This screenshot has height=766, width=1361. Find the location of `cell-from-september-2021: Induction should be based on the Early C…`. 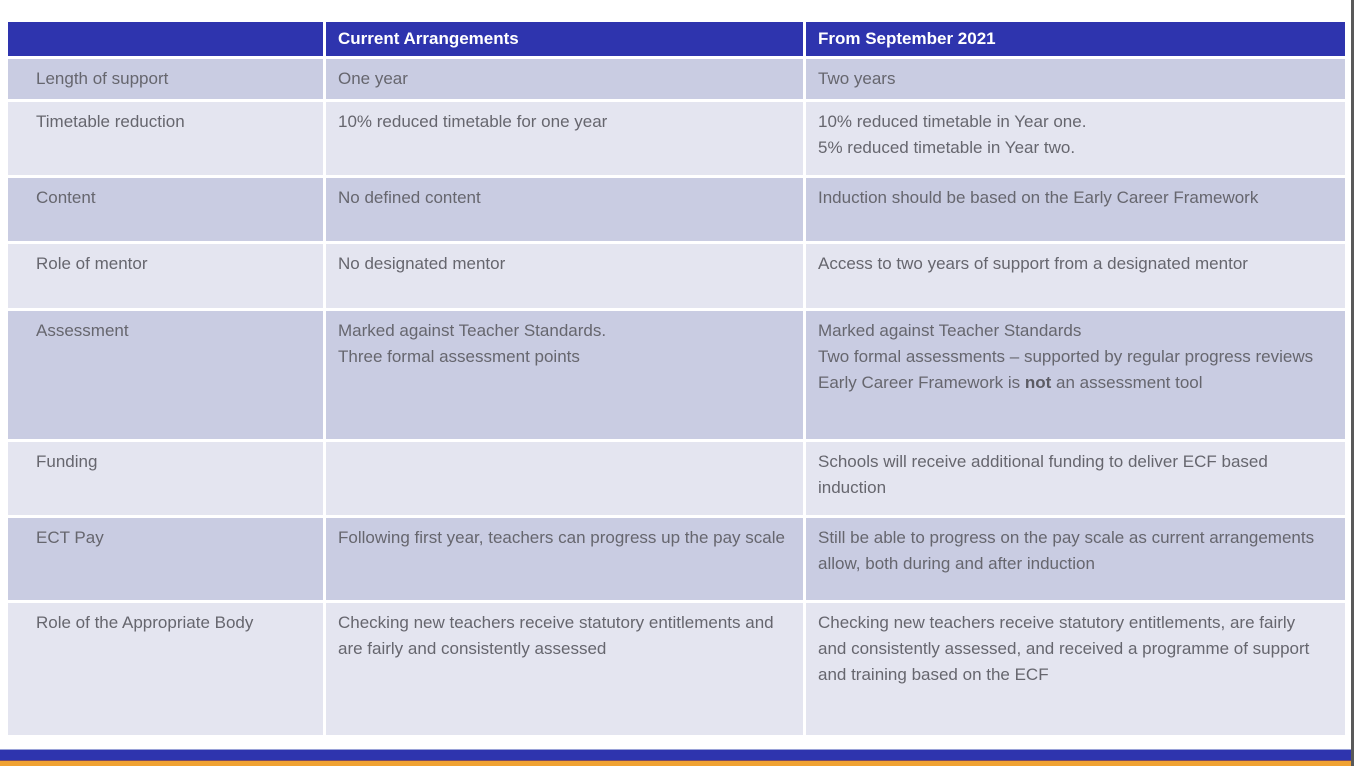

cell-from-september-2021: Induction should be based on the Early C… is located at coordinates (1075, 209).